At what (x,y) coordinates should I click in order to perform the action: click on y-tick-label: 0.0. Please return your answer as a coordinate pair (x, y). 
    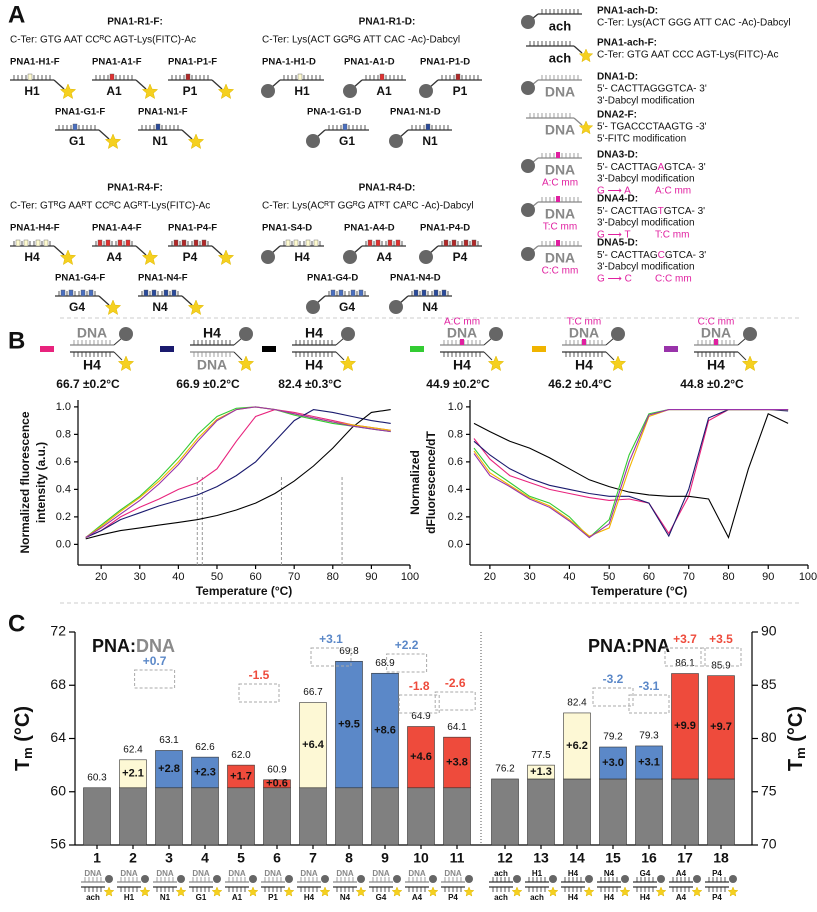
    Looking at the image, I should click on (455, 544).